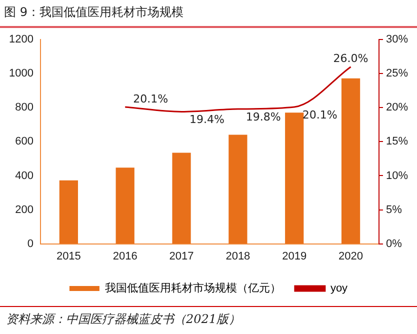 This screenshot has height=334, width=417. I want to click on y2-tick-label: 10%, so click(397, 176).